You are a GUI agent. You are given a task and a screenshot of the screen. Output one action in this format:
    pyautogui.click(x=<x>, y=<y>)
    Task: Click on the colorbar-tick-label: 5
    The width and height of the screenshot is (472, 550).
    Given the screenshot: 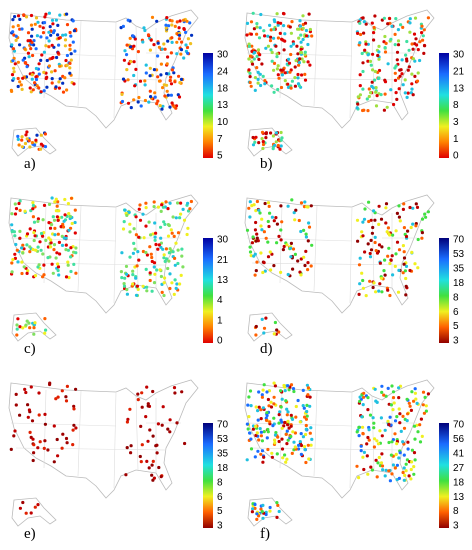 What is the action you would take?
    pyautogui.click(x=220, y=156)
    